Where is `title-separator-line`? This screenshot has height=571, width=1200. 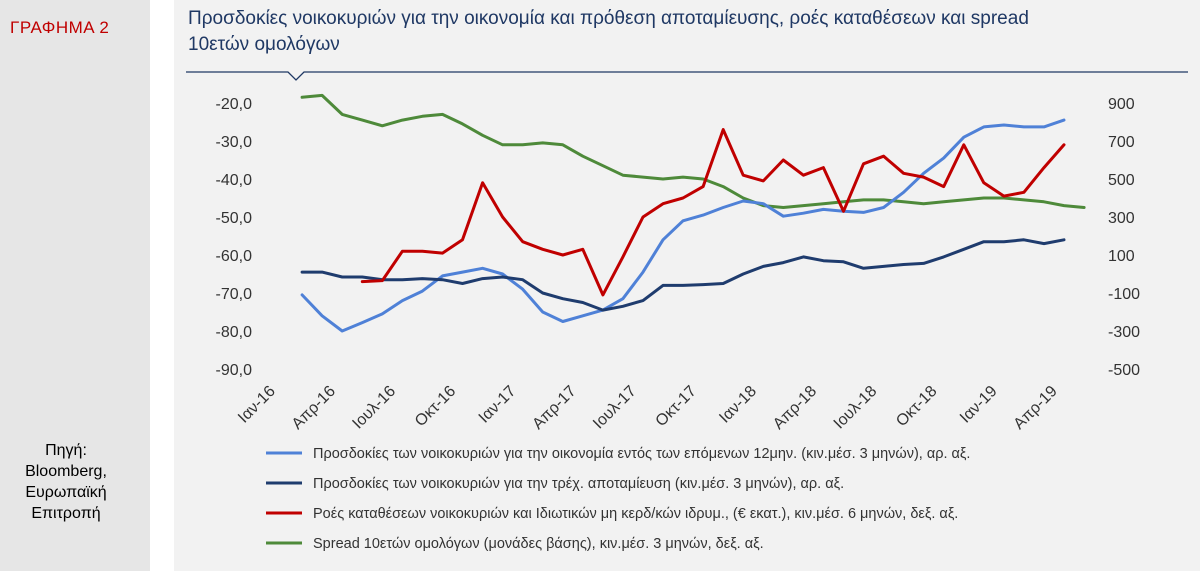 title-separator-line is located at coordinates (687, 76).